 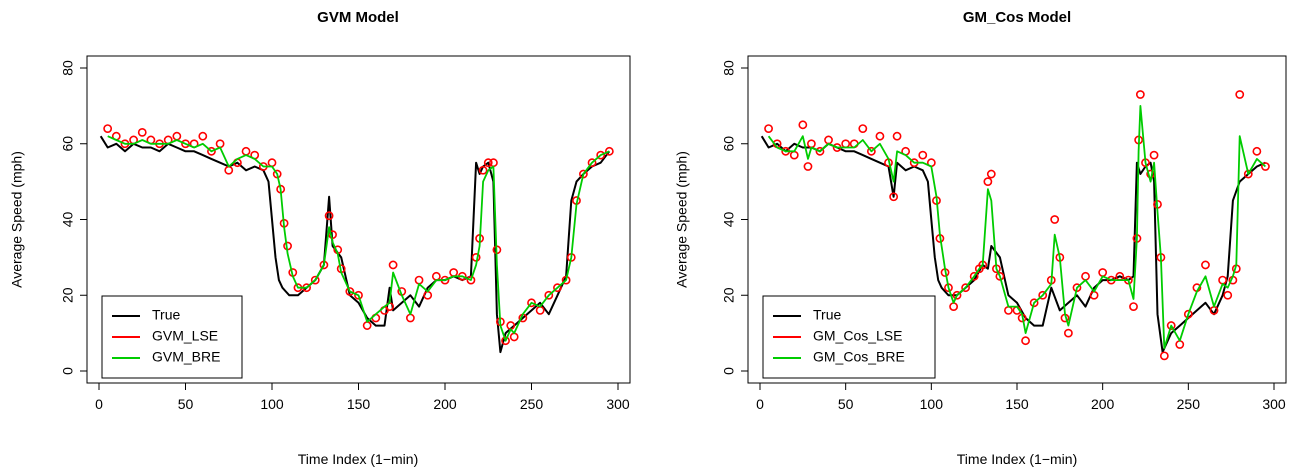 I want to click on y-tick-label: 20, so click(x=729, y=295).